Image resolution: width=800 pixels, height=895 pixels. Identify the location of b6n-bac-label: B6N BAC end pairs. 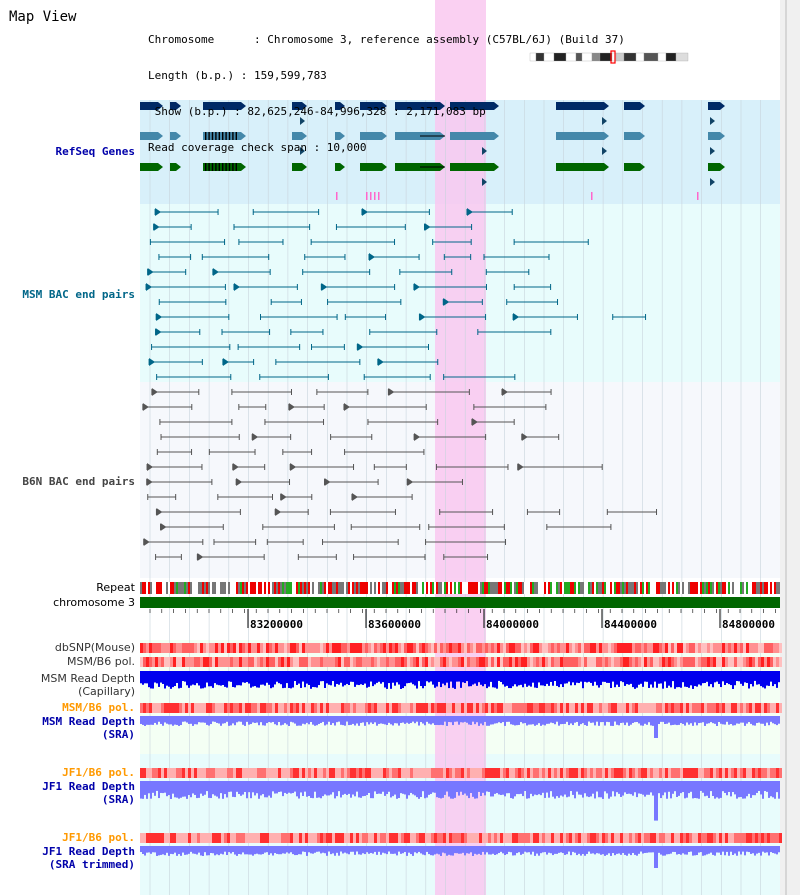
(78, 481).